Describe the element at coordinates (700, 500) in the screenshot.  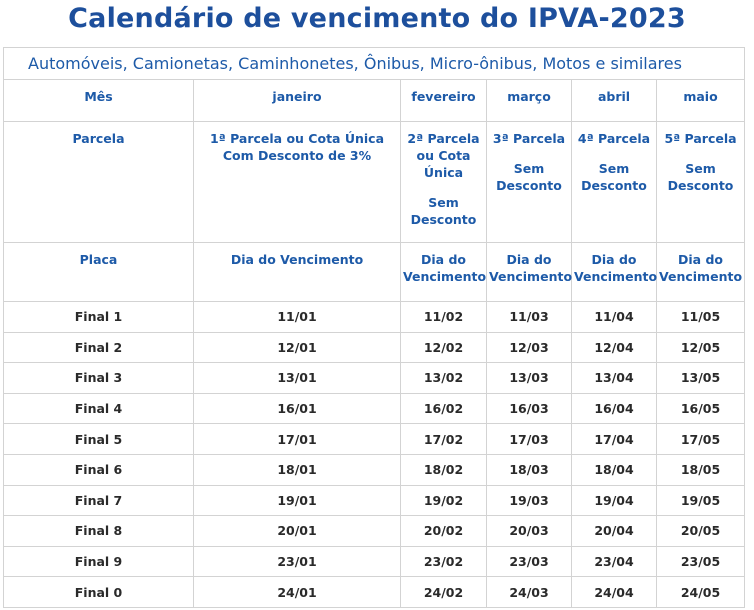
I see `date-cell: 19/05` at that location.